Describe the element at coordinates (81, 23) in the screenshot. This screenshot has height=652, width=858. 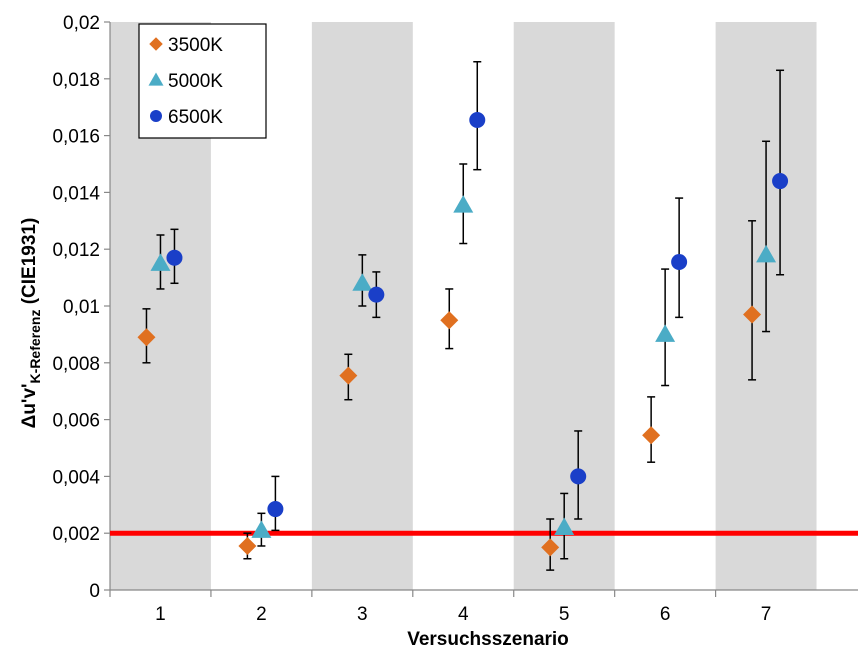
I see `y-tick-label: 0,02` at that location.